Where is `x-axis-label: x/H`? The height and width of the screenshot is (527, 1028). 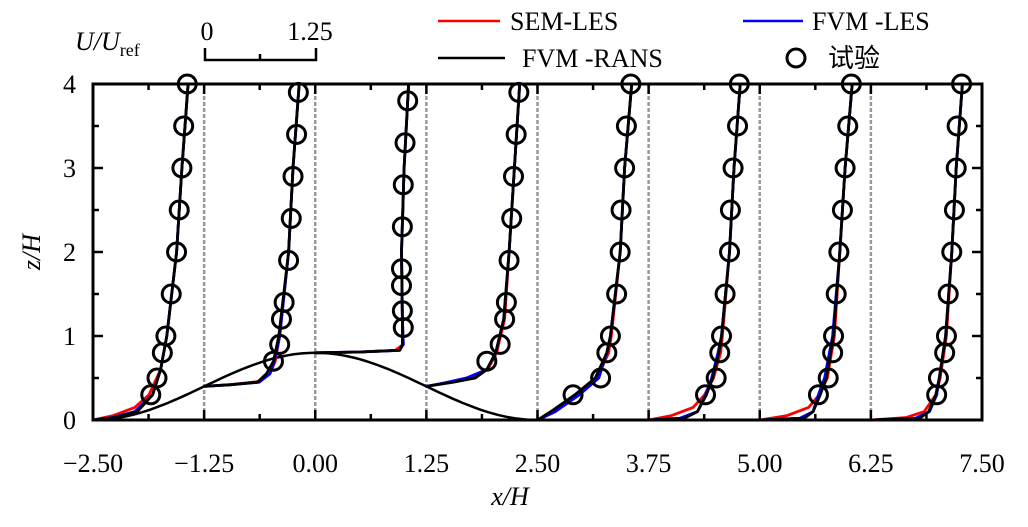 x-axis-label: x/H is located at coordinates (510, 496).